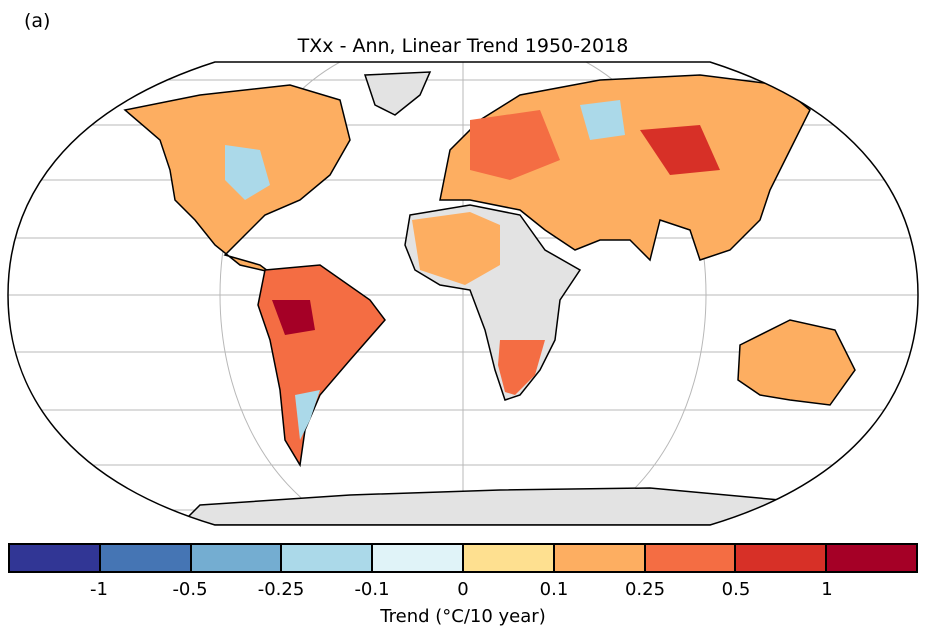  What do you see at coordinates (827, 589) in the screenshot?
I see `colorbar-tick: 1` at bounding box center [827, 589].